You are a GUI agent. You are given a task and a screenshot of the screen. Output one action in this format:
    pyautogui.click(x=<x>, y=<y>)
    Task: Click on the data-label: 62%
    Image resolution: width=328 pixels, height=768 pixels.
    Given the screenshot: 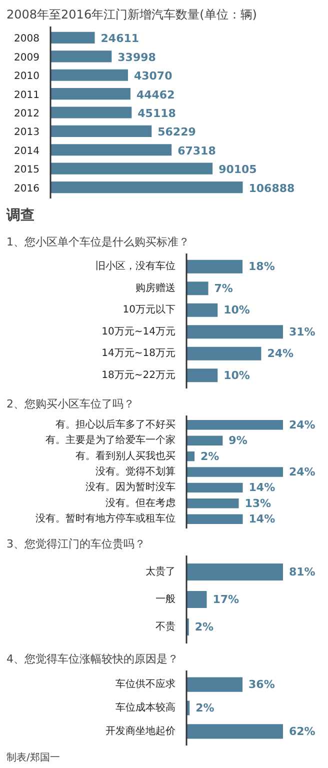 What is the action you would take?
    pyautogui.click(x=302, y=731)
    